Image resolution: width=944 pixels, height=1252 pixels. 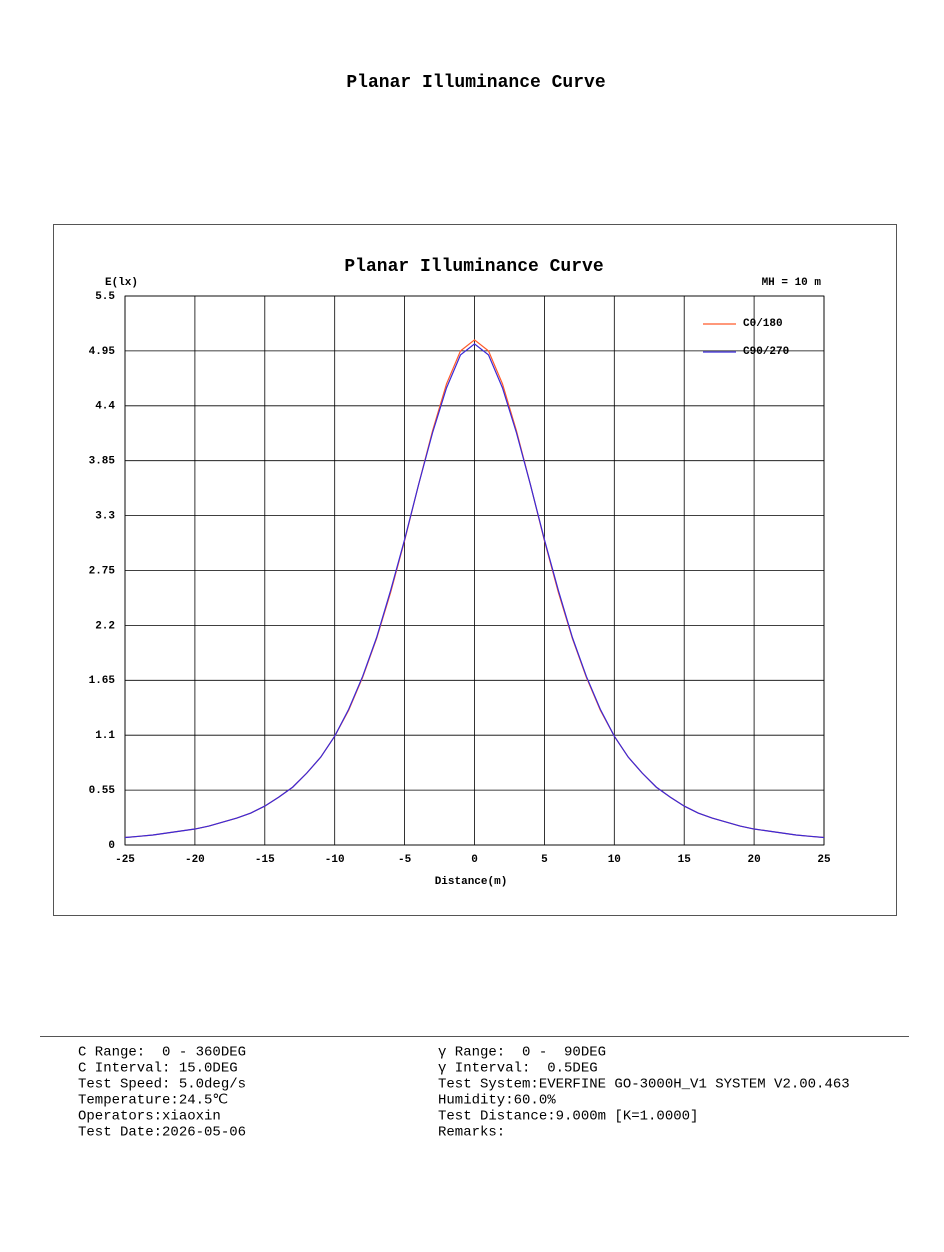 What do you see at coordinates (102, 791) in the screenshot?
I see `y-tick-label: 0.55` at bounding box center [102, 791].